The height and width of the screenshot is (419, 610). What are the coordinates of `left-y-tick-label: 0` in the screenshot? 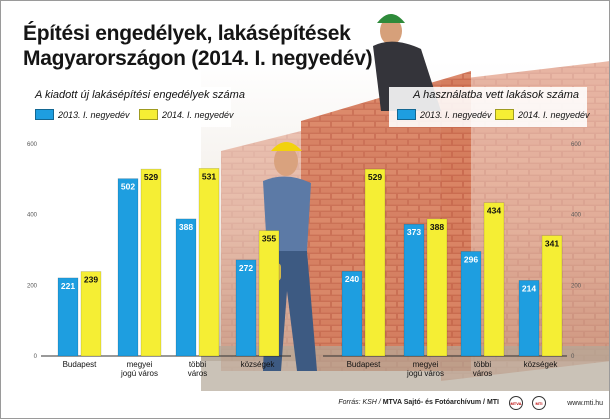 It's located at (36, 357).